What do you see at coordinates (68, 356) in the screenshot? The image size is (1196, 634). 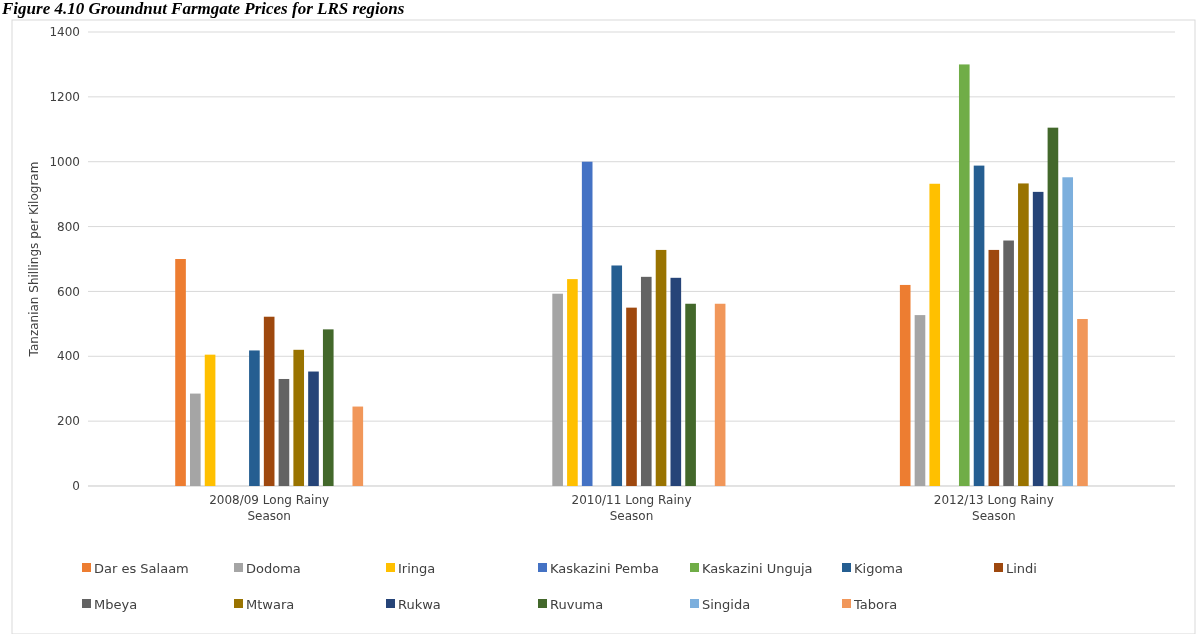 I see `y-tick-label: 400` at bounding box center [68, 356].